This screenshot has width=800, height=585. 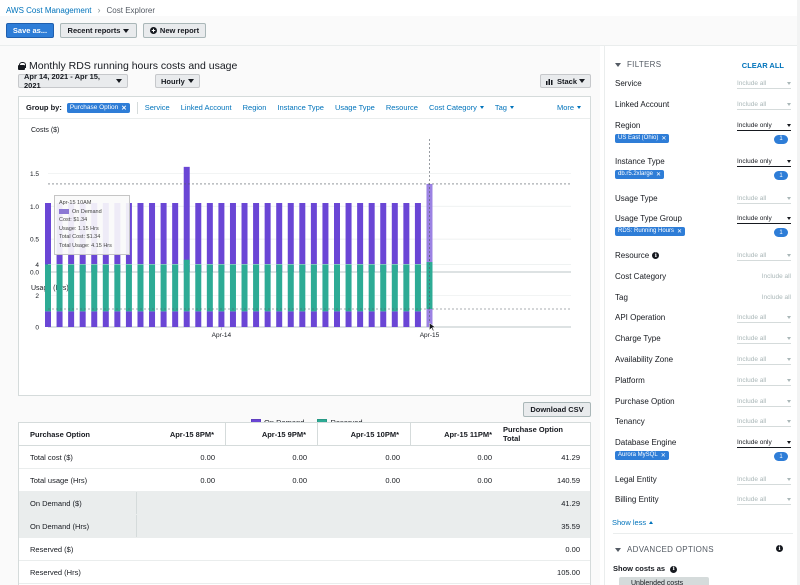 What do you see at coordinates (754, 443) in the screenshot?
I see `include-value: Include only` at bounding box center [754, 443].